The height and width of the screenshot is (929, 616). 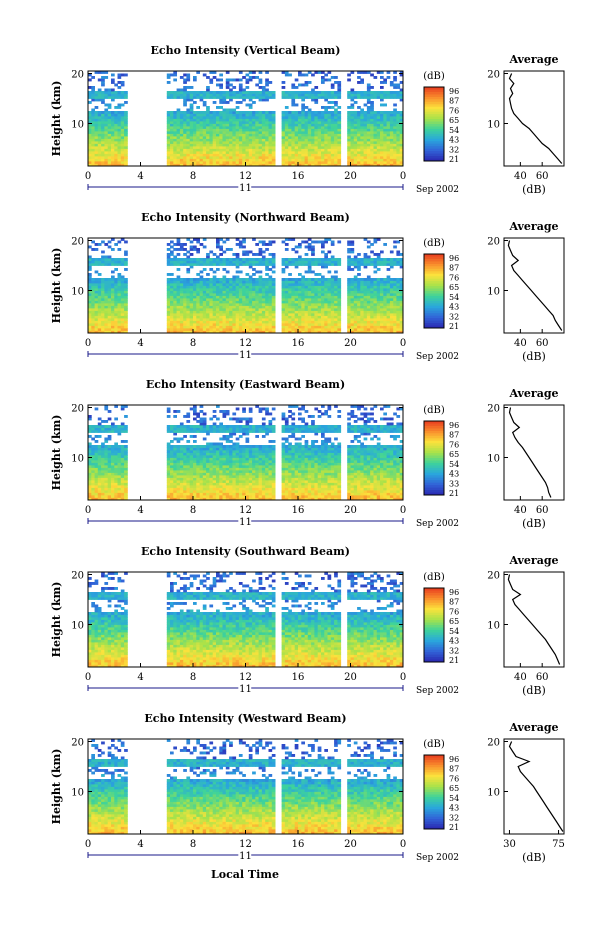 What do you see at coordinates (298, 176) in the screenshot?
I see `x-tick-label: 16` at bounding box center [298, 176].